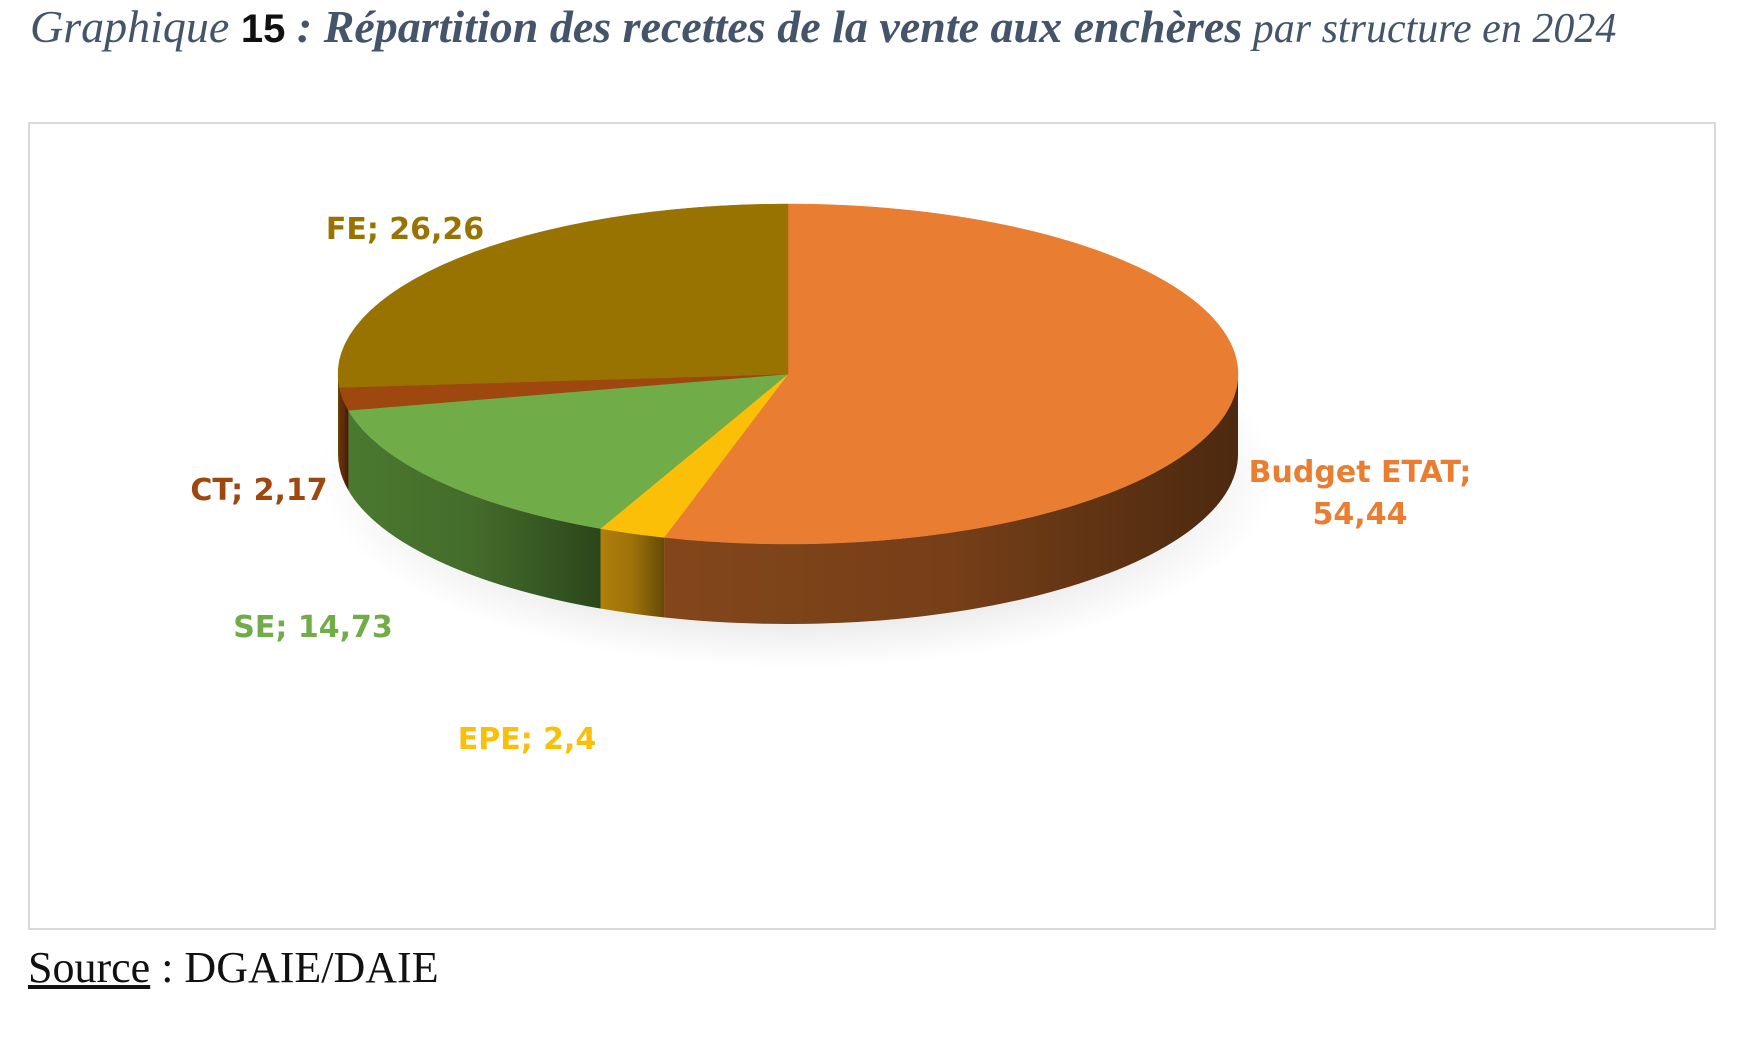 Image resolution: width=1738 pixels, height=1048 pixels. What do you see at coordinates (311, 967) in the screenshot?
I see `source-value: DGAIE/DAIE` at bounding box center [311, 967].